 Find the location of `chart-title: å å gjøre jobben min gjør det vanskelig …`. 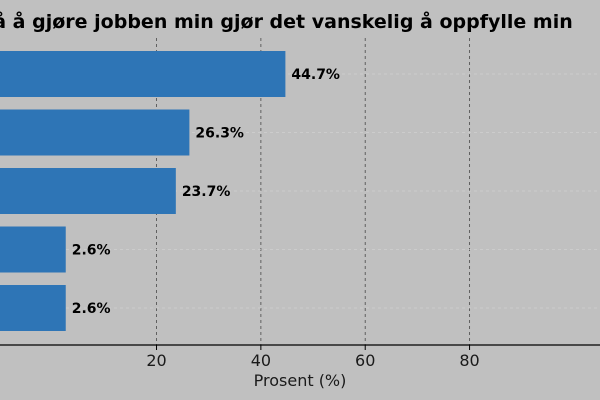

chart-title: å å gjøre jobben min gjør det vanskelig … is located at coordinates (286, 21).